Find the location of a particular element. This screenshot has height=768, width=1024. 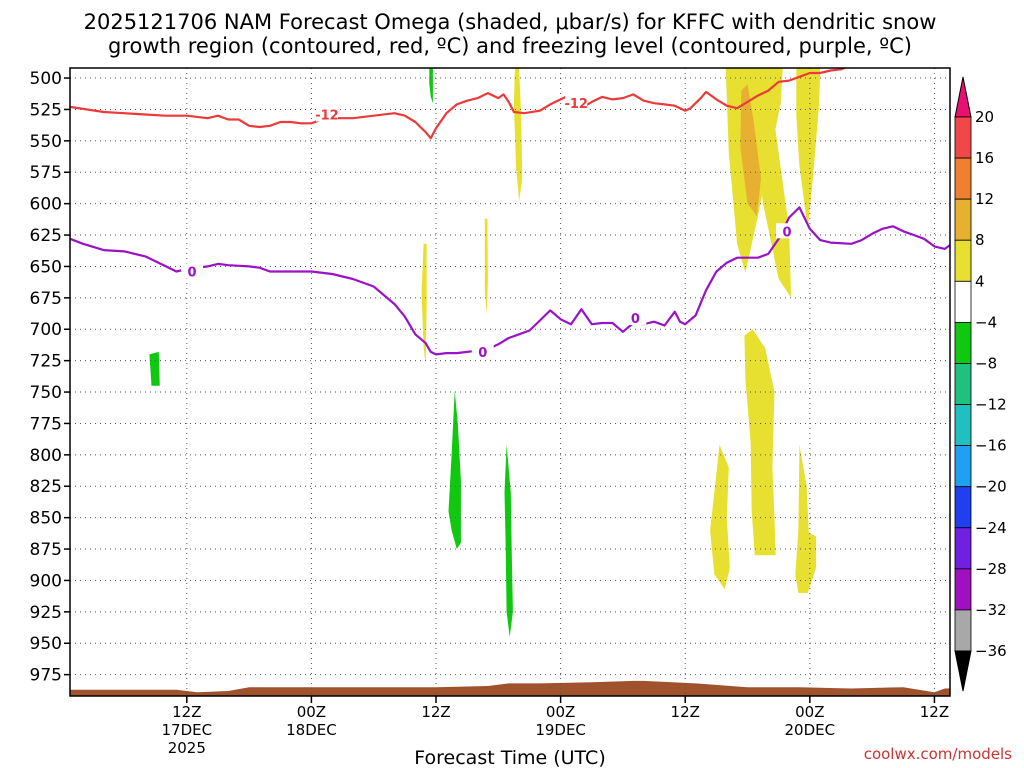

colorbar-label: 4 is located at coordinates (980, 281).